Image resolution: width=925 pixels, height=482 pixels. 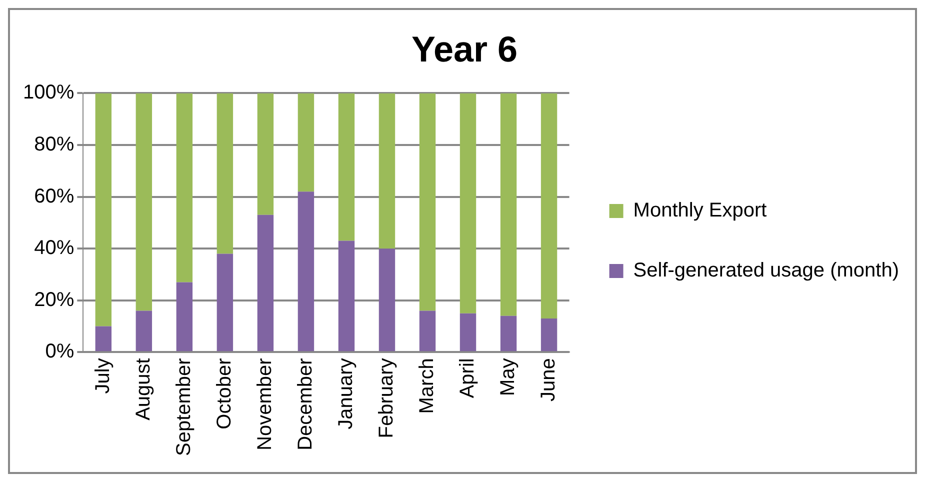 What do you see at coordinates (48, 93) in the screenshot?
I see `y-tick-label: 100%` at bounding box center [48, 93].